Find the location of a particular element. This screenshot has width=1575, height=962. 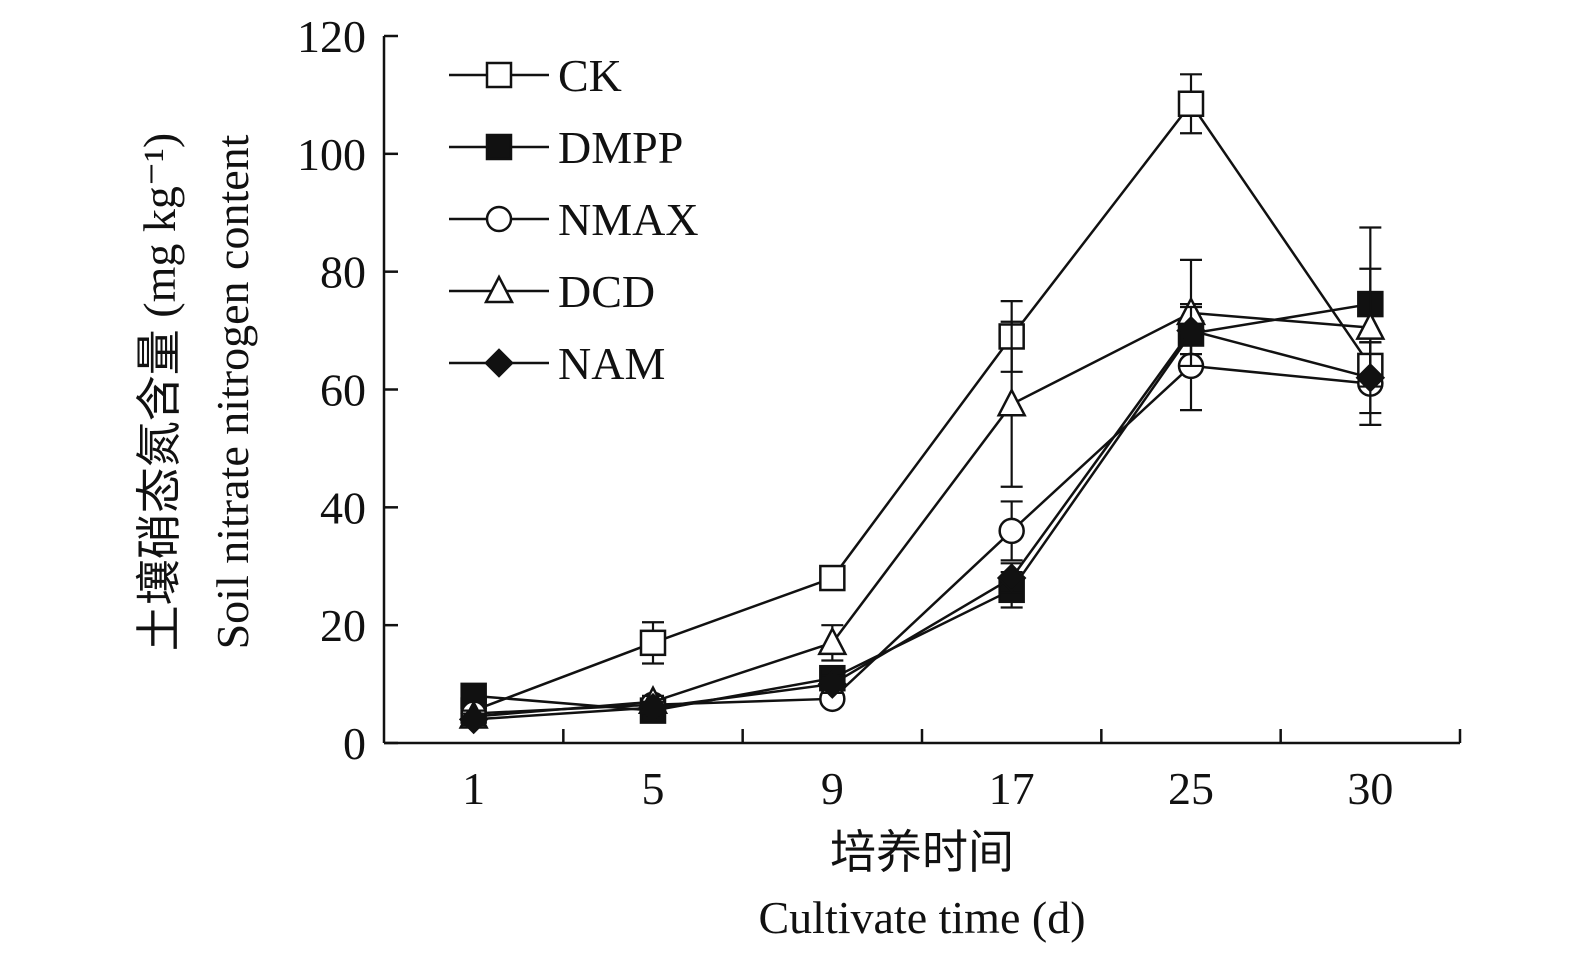

legend-item-dmpp: DMPP is located at coordinates (566, 147).